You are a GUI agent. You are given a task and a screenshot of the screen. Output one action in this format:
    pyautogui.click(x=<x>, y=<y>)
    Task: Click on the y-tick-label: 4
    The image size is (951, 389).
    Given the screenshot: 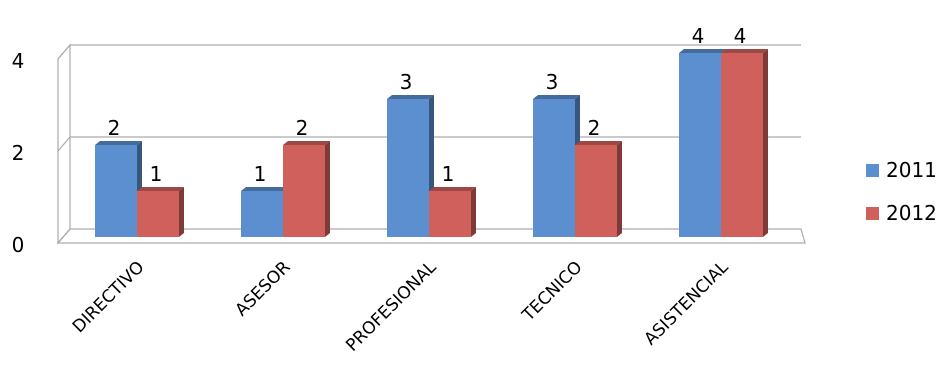 What is the action you would take?
    pyautogui.click(x=18, y=61)
    